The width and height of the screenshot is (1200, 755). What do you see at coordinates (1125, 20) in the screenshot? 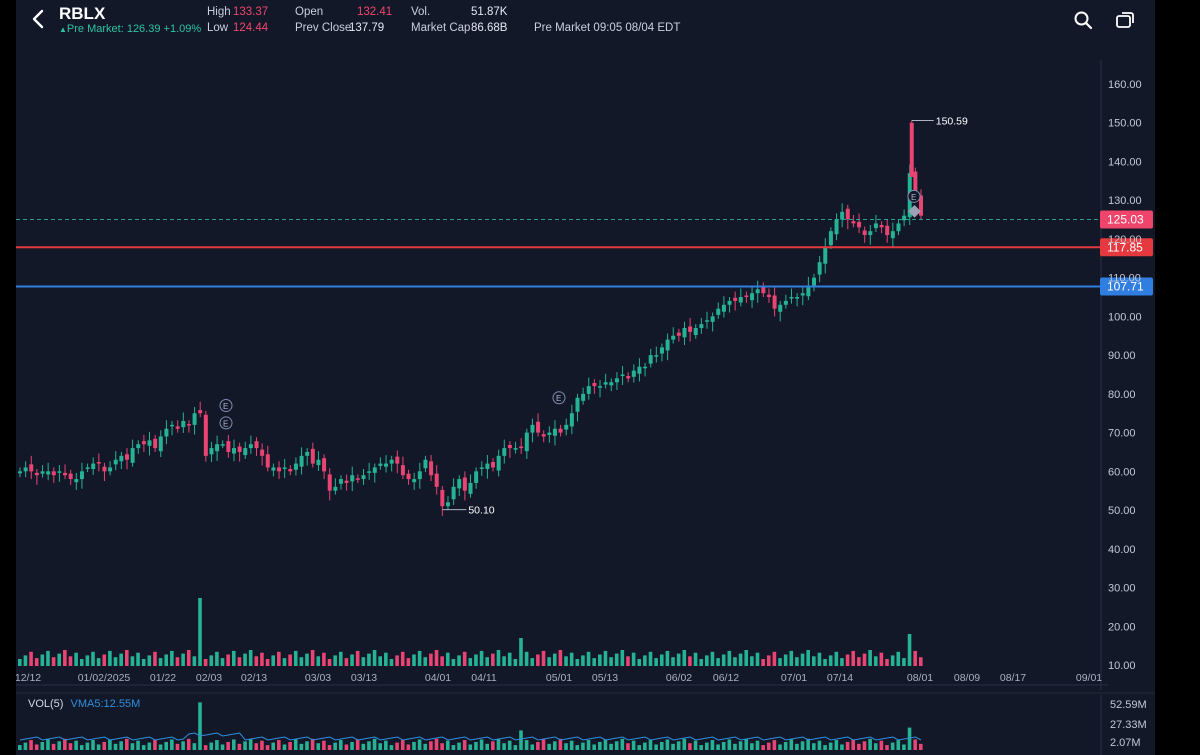
I see `rotate-screen-icon` at bounding box center [1125, 20].